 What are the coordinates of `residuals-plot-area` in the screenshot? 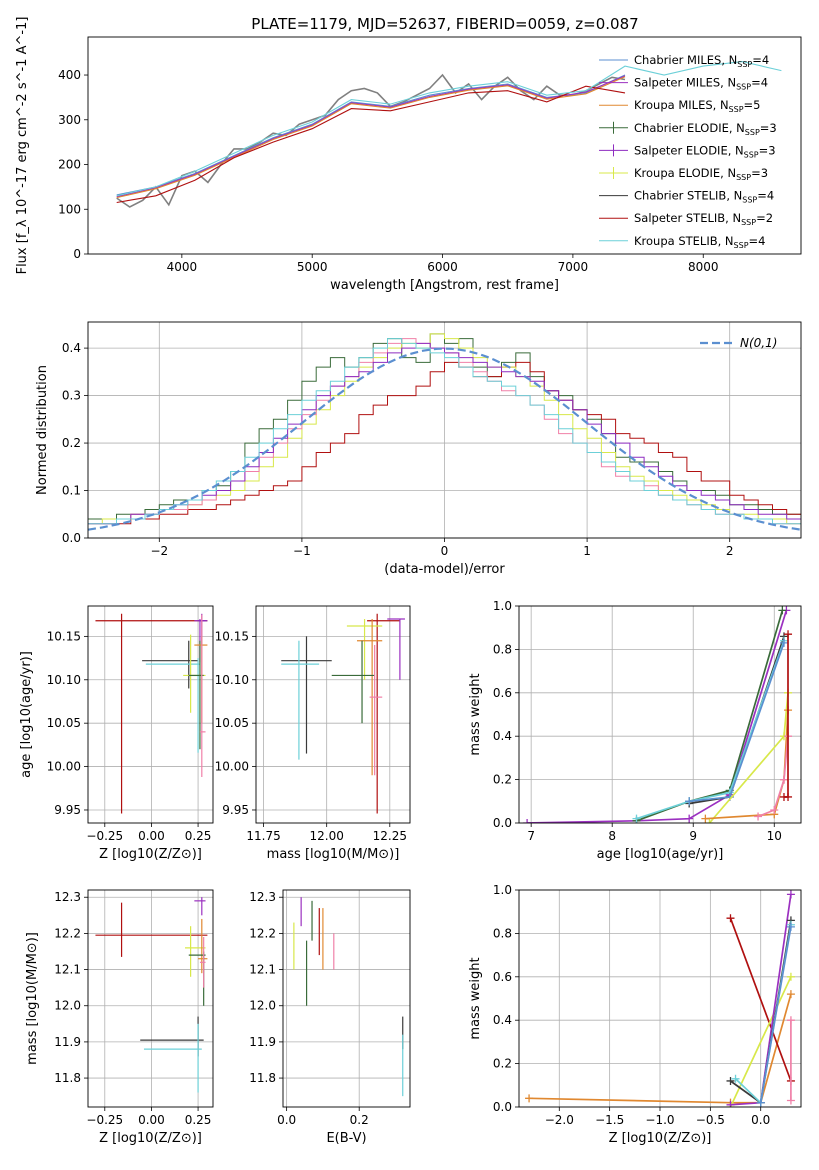 It's located at (444, 432).